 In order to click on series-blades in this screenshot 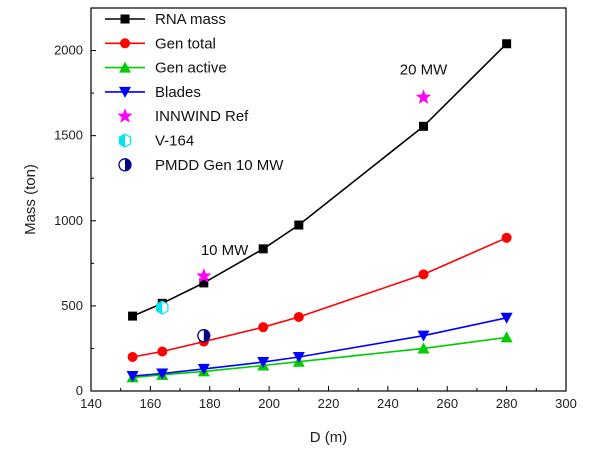, I will do `click(319, 347)`.